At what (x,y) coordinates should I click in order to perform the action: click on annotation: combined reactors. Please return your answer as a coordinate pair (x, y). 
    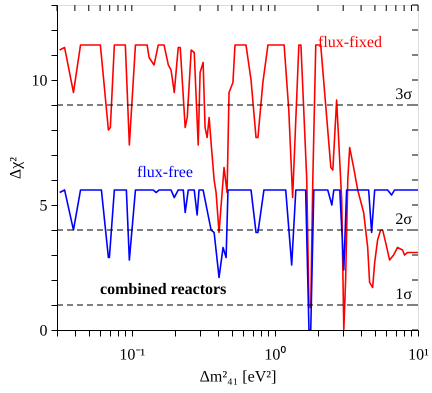
    Looking at the image, I should click on (163, 289).